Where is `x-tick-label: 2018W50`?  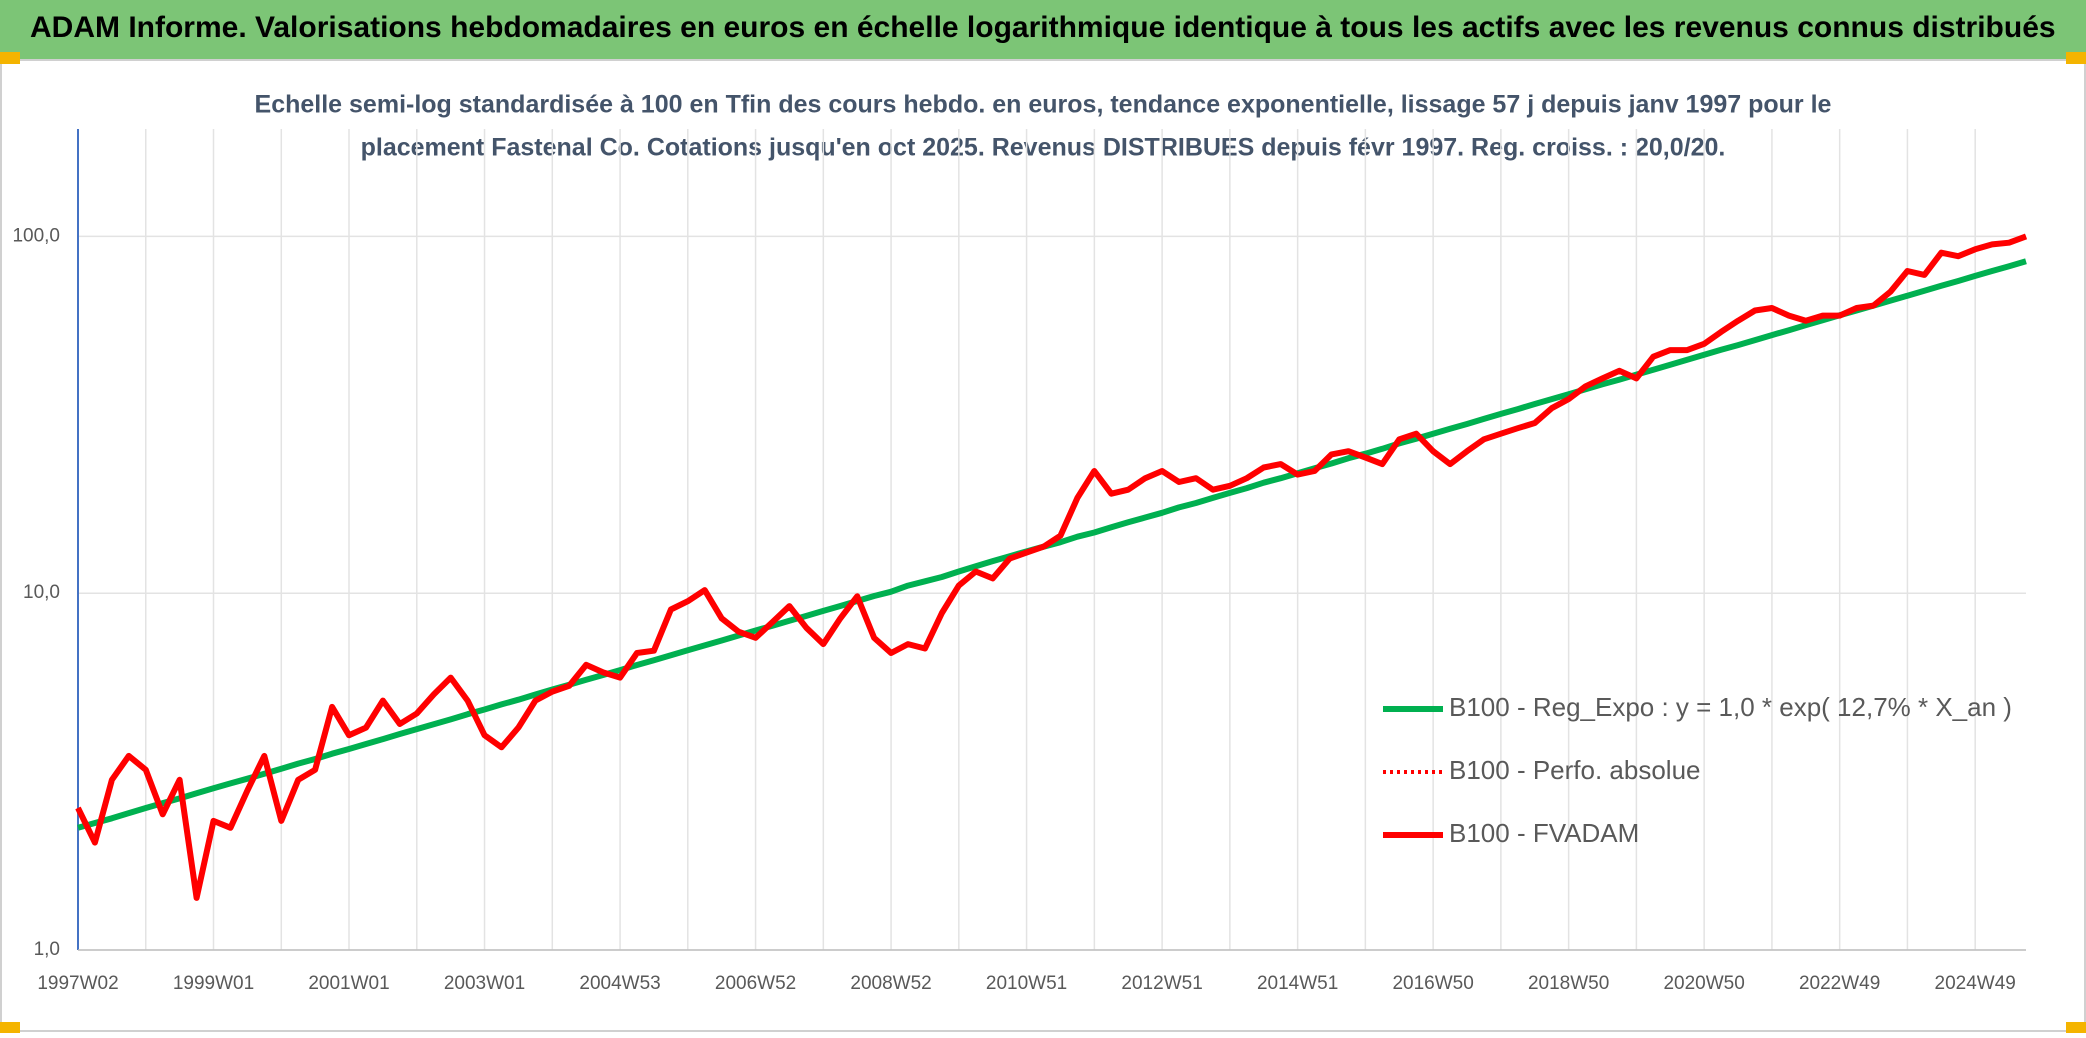
x-tick-label: 2018W50 is located at coordinates (1568, 983).